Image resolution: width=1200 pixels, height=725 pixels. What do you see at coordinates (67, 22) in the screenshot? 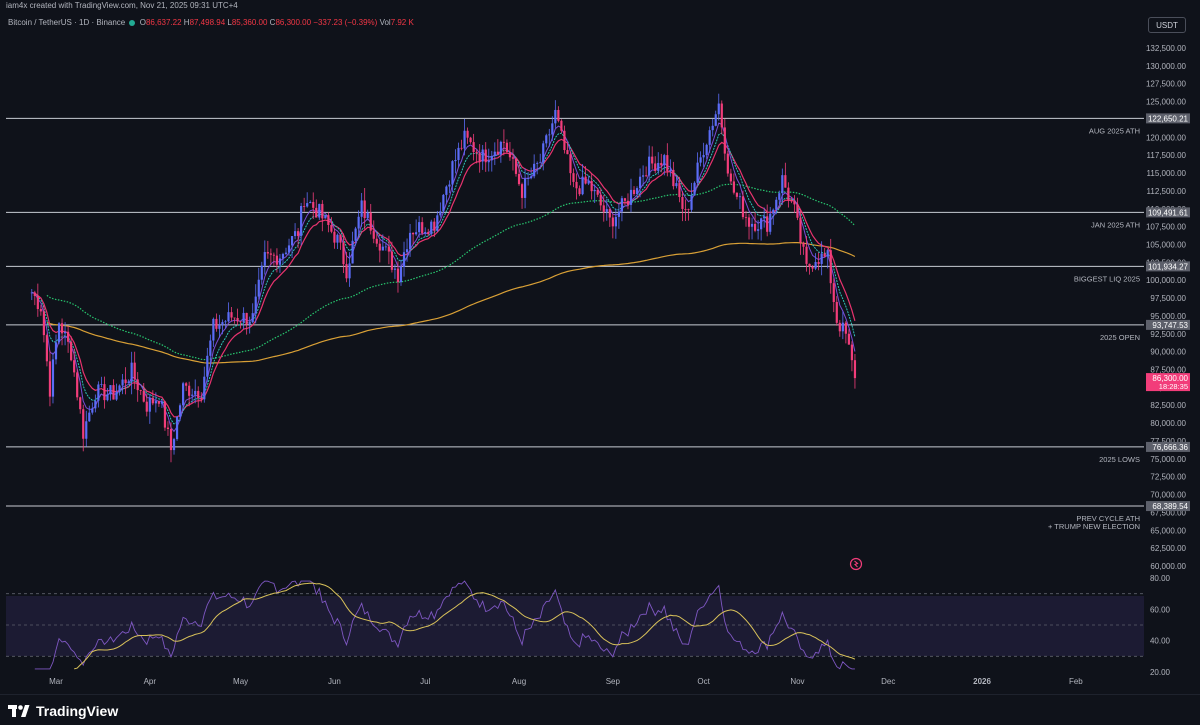
I see `symbol-name: Bitcoin / TetherUS · 1D · Binance` at bounding box center [67, 22].